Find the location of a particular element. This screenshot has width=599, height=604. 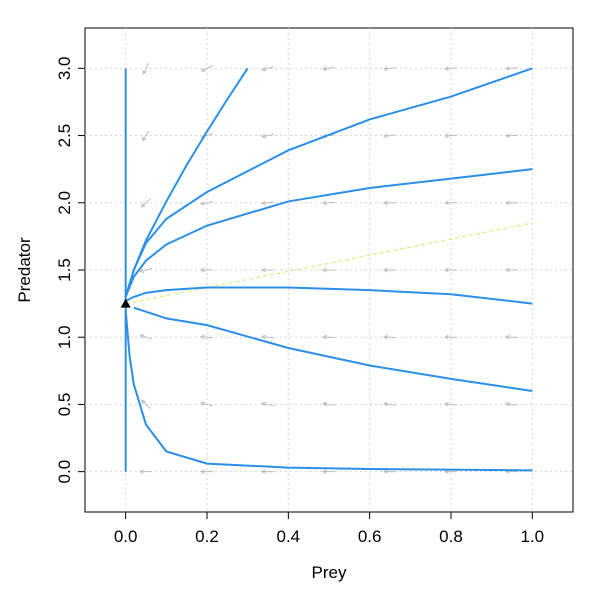

x-tick-label: 0.6 is located at coordinates (370, 536).